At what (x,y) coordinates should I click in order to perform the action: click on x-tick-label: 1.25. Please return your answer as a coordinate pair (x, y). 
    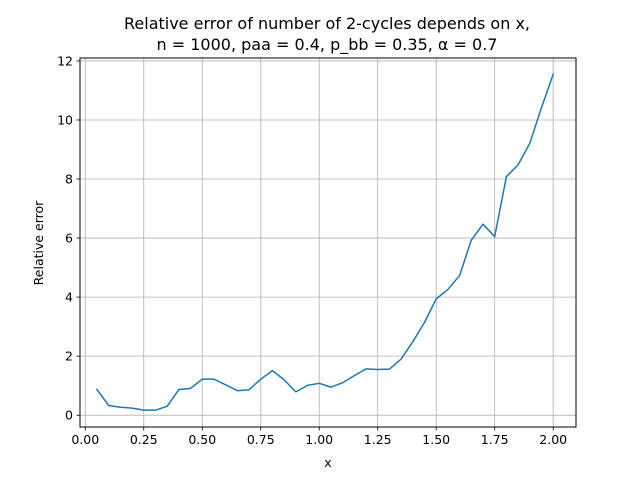
    Looking at the image, I should click on (378, 439).